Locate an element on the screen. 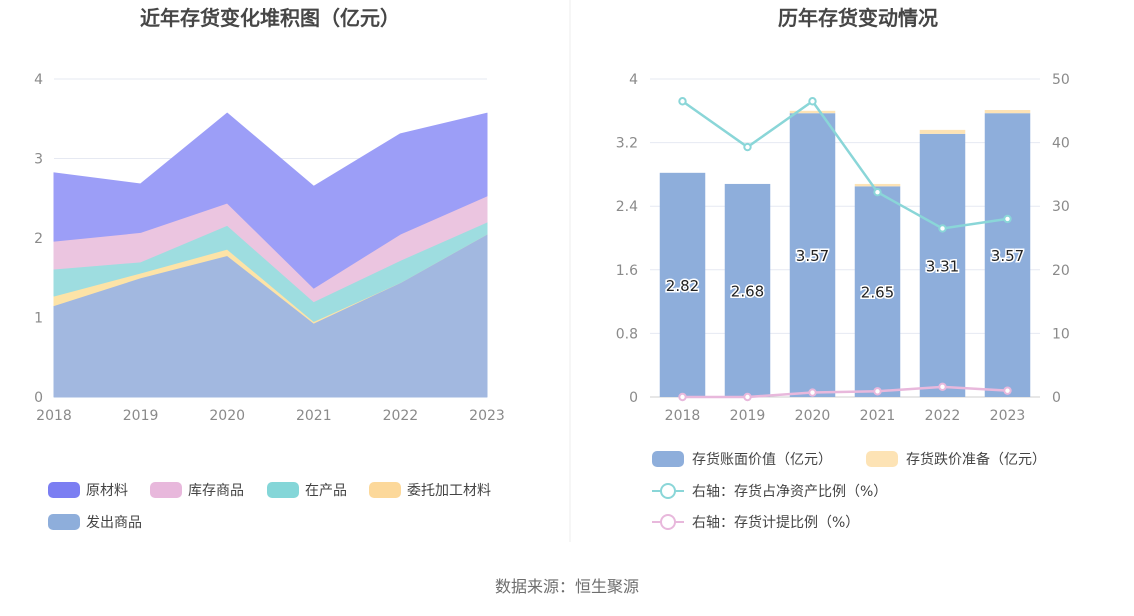 This screenshot has width=1134, height=616. right-y-tick: 2.4 is located at coordinates (627, 207).